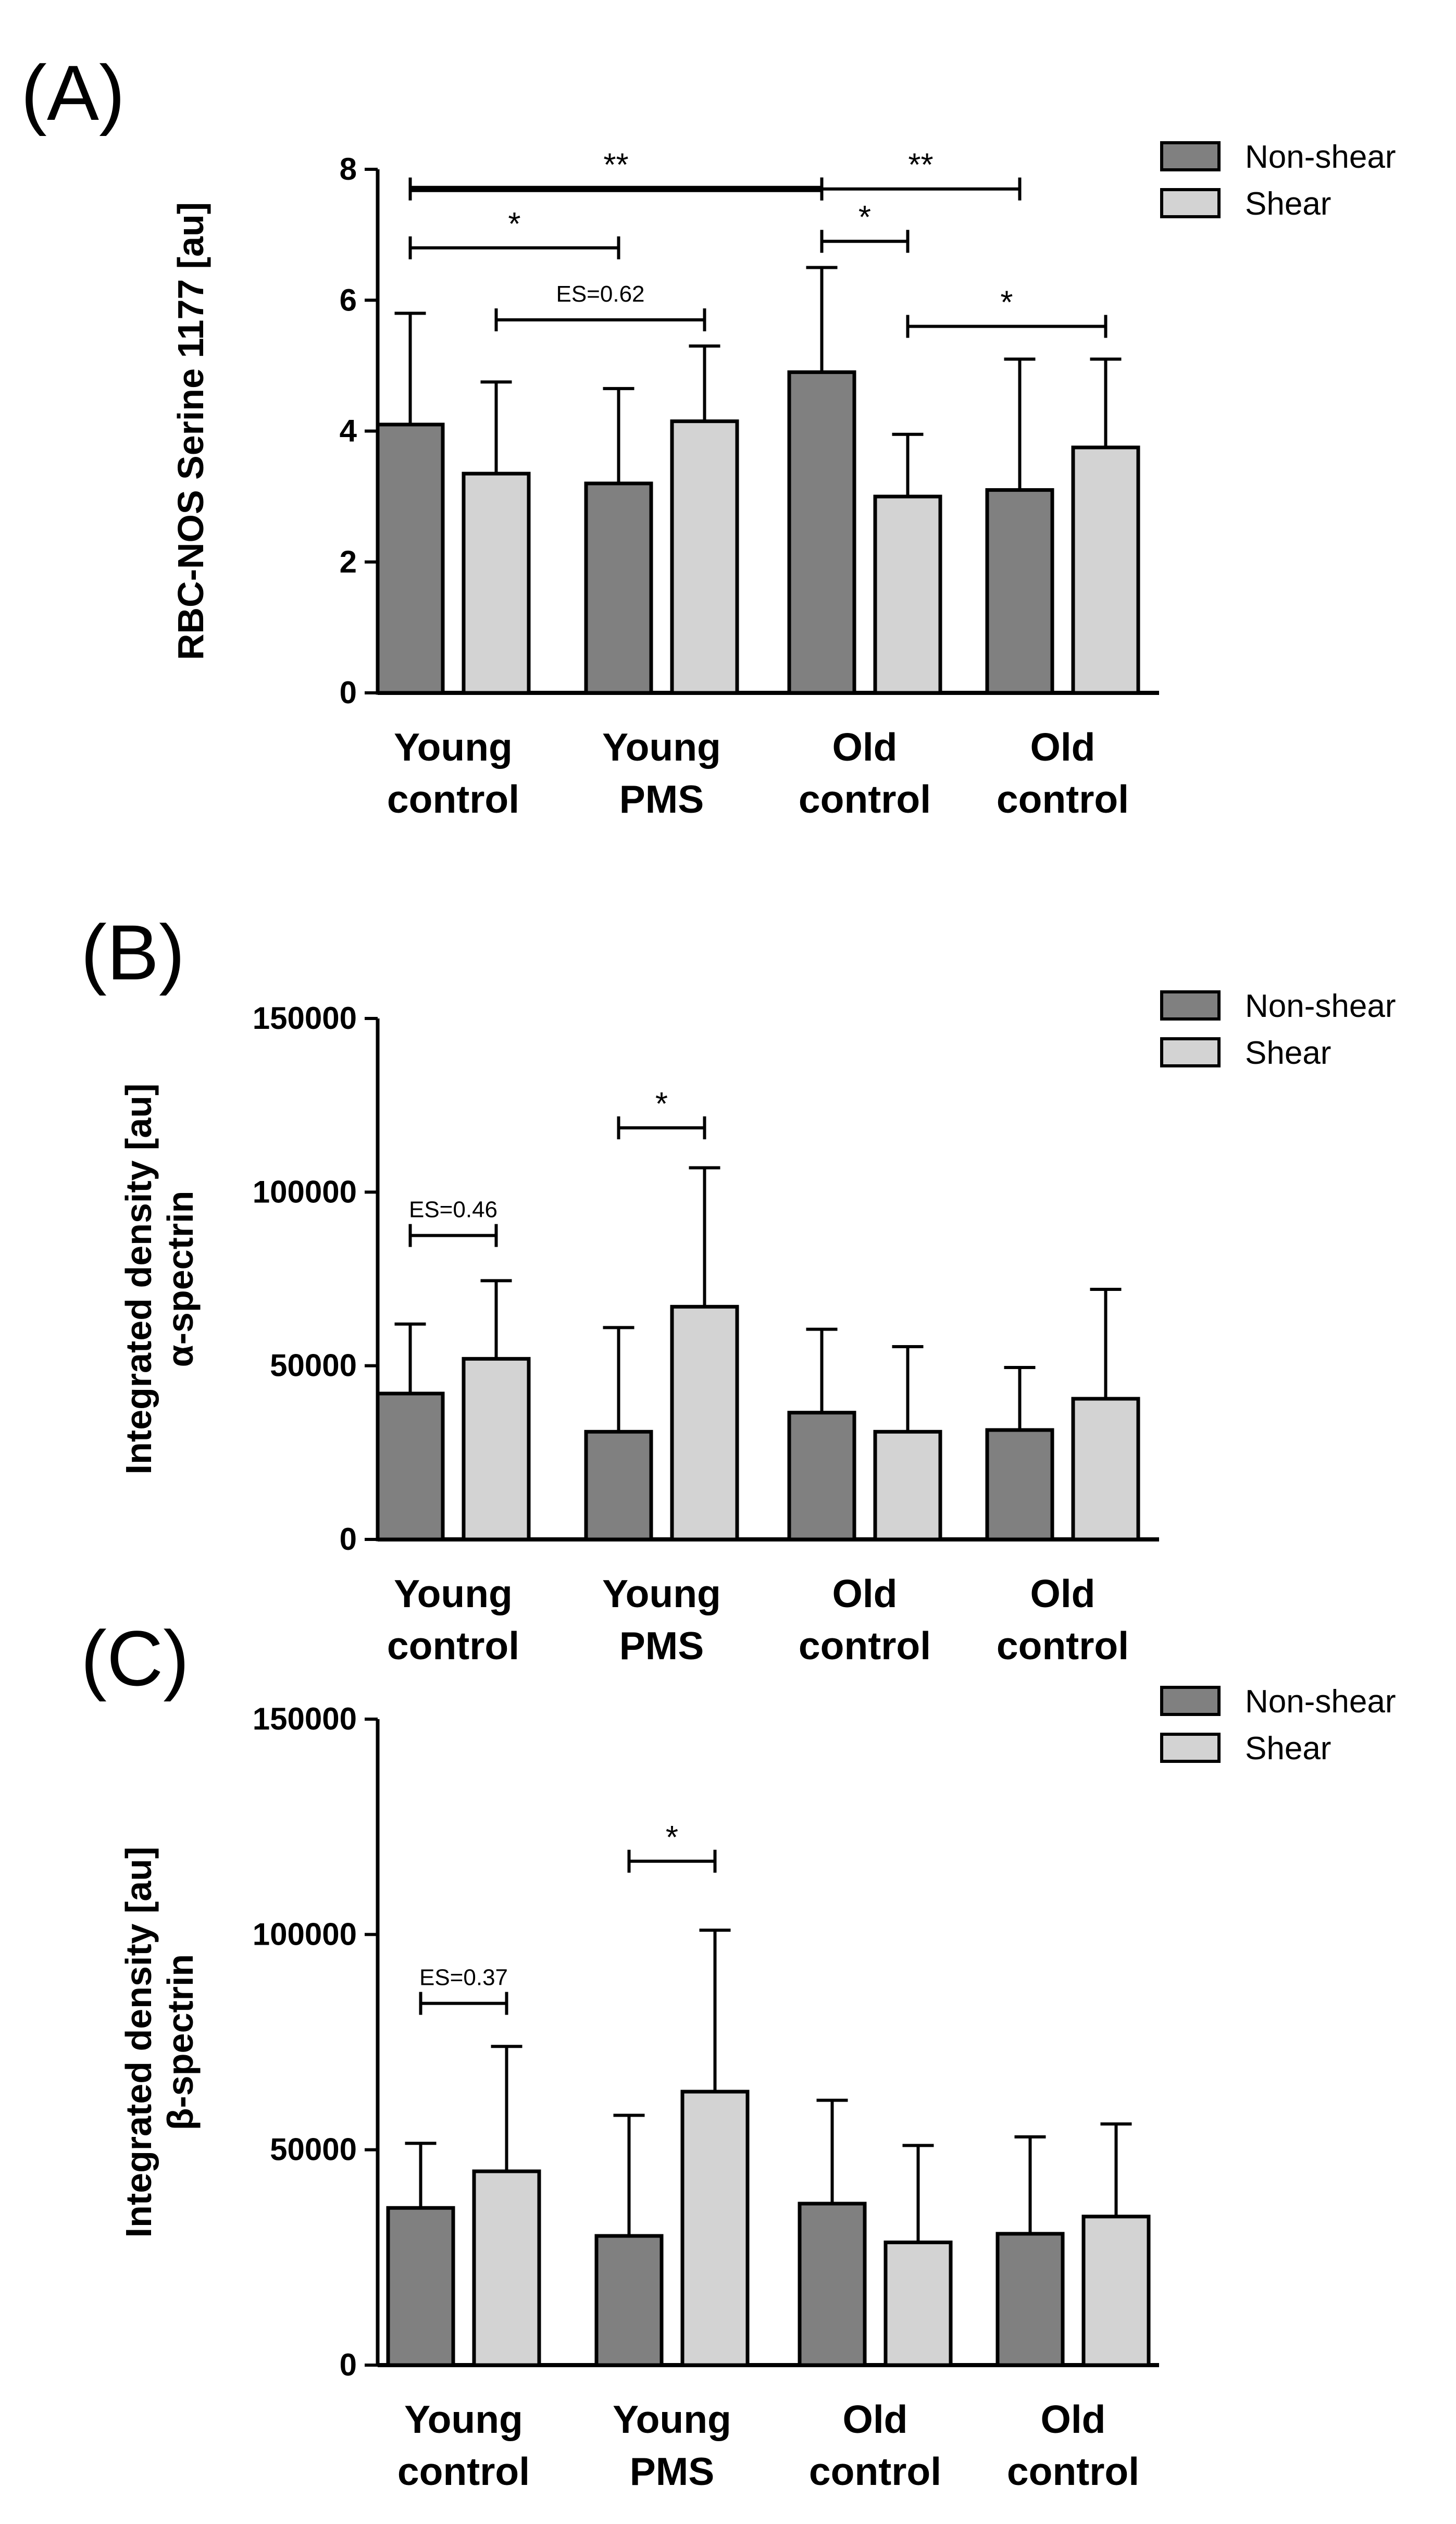  What do you see at coordinates (73, 92) in the screenshot?
I see `panel-label: (A)` at bounding box center [73, 92].